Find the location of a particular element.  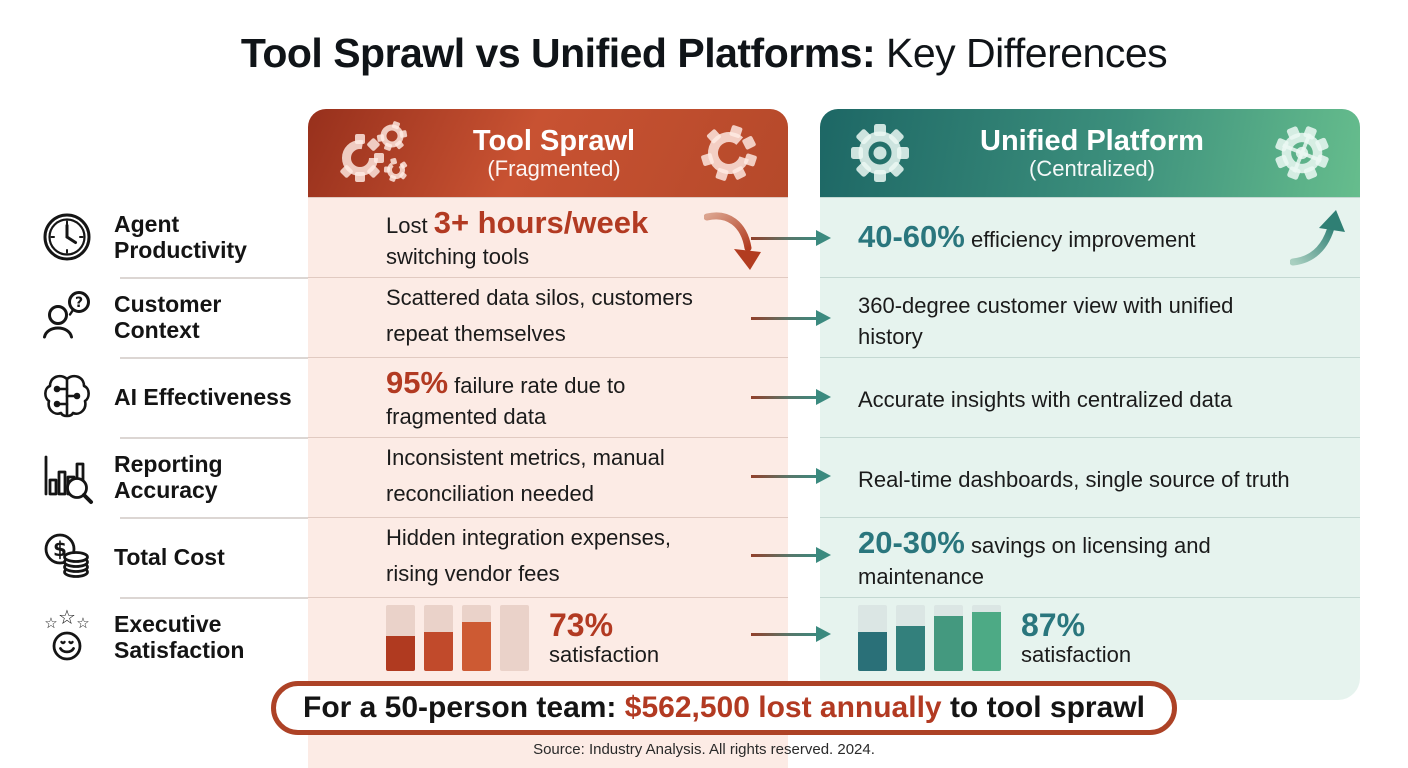

satisfaction-value: 73% is located at coordinates (581, 625).